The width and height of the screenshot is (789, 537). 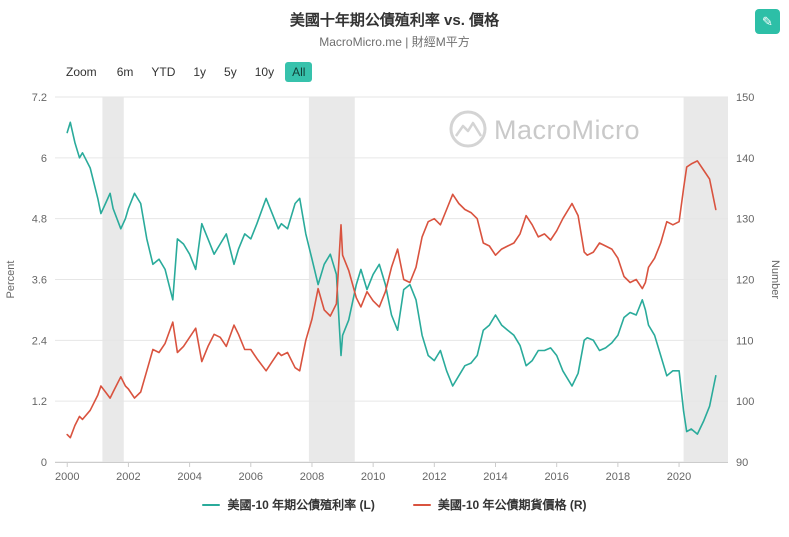 What do you see at coordinates (11, 280) in the screenshot?
I see `svg-text: Percent` at bounding box center [11, 280].